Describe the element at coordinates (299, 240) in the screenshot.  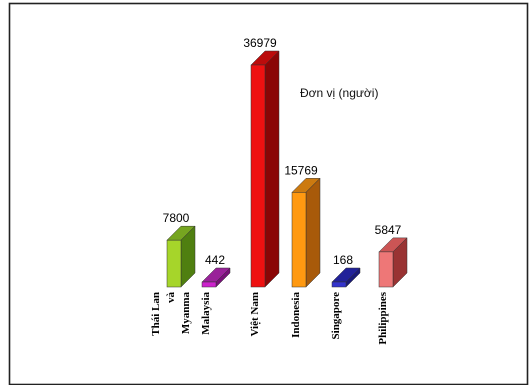
I see `bar-3-front` at that location.